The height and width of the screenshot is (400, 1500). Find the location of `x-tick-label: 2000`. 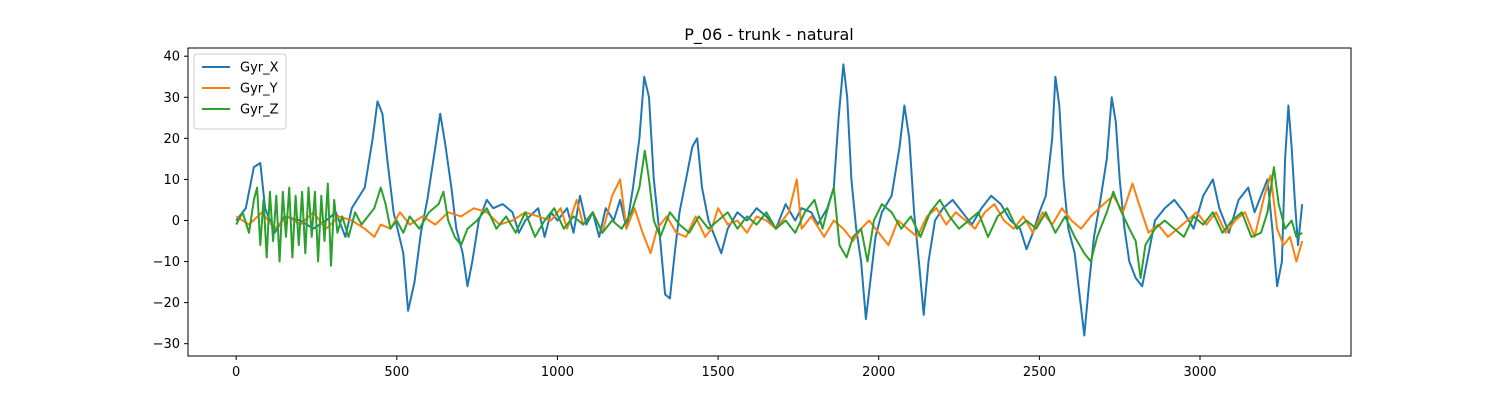

x-tick-label: 2000 is located at coordinates (878, 372).